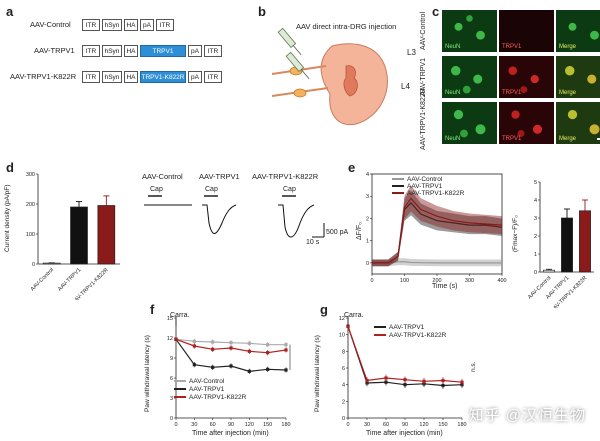 This screenshot has width=600, height=441. I want to click on x-tick-label: 180, so click(461, 425).